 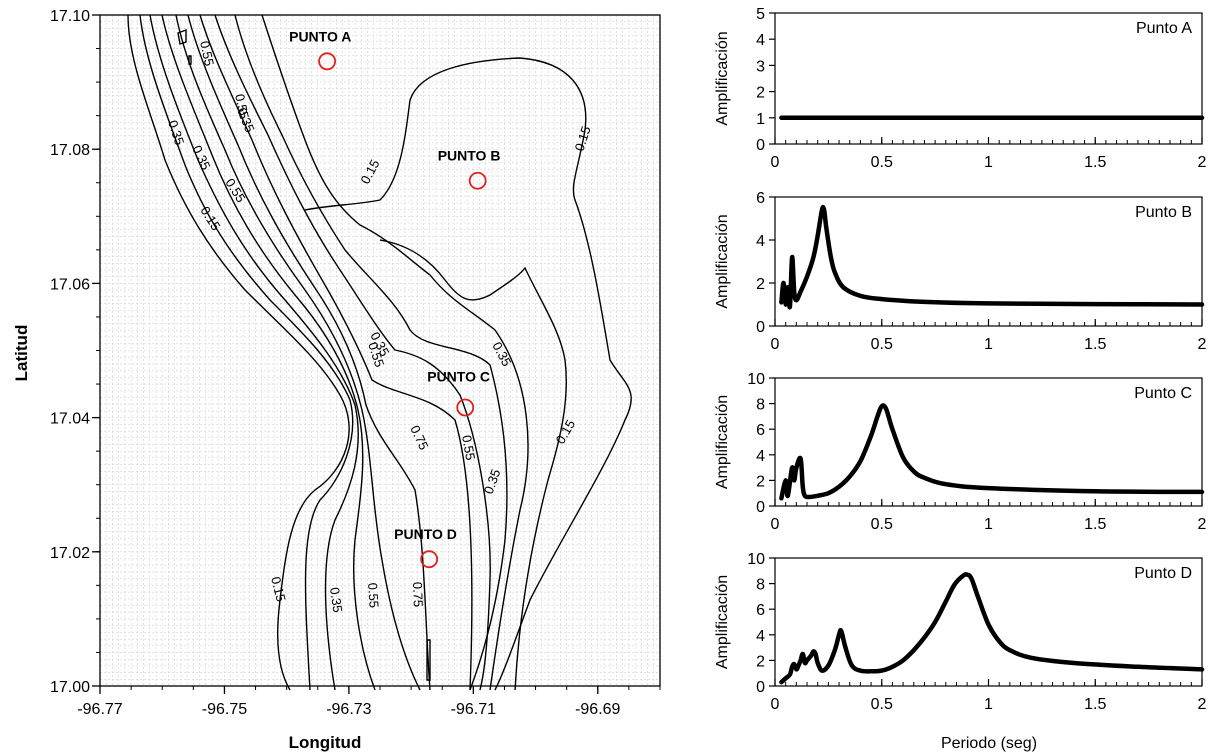 What do you see at coordinates (70, 150) in the screenshot?
I see `map-y-tick-label: 17.08` at bounding box center [70, 150].